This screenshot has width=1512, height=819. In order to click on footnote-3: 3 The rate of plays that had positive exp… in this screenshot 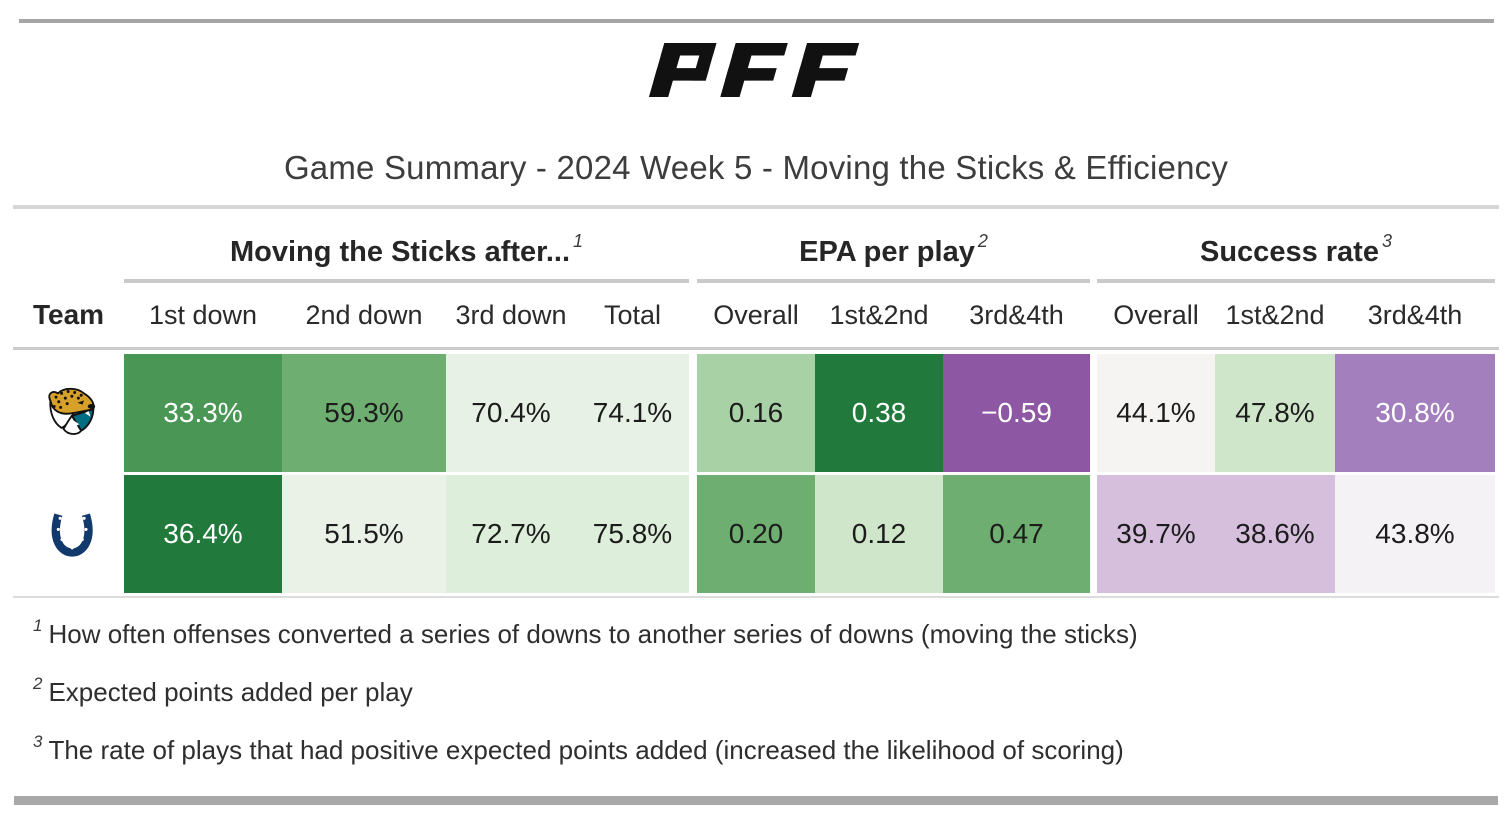, I will do `click(762, 749)`.